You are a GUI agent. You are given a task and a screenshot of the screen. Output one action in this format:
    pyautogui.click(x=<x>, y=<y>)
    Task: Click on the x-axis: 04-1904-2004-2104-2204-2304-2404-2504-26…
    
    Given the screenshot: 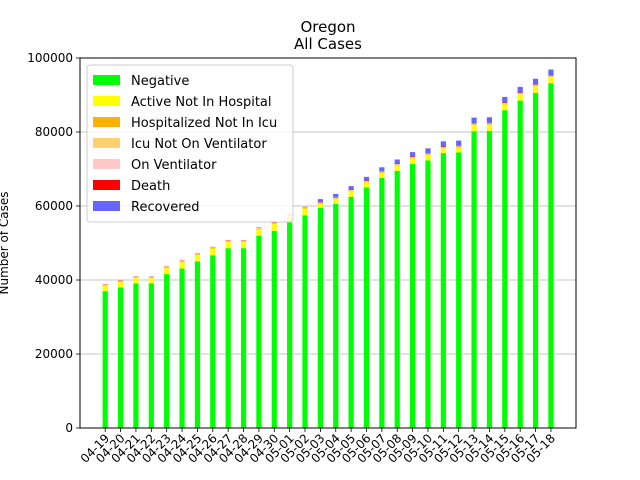 What is the action you would take?
    pyautogui.click(x=318, y=447)
    